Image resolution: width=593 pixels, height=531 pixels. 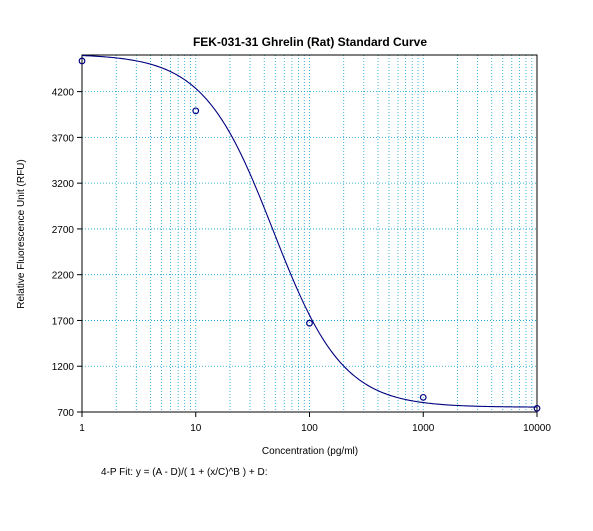 I want to click on chart-title: FEK-031-31 Ghrelin (Rat) Standard Curve, so click(x=310, y=42).